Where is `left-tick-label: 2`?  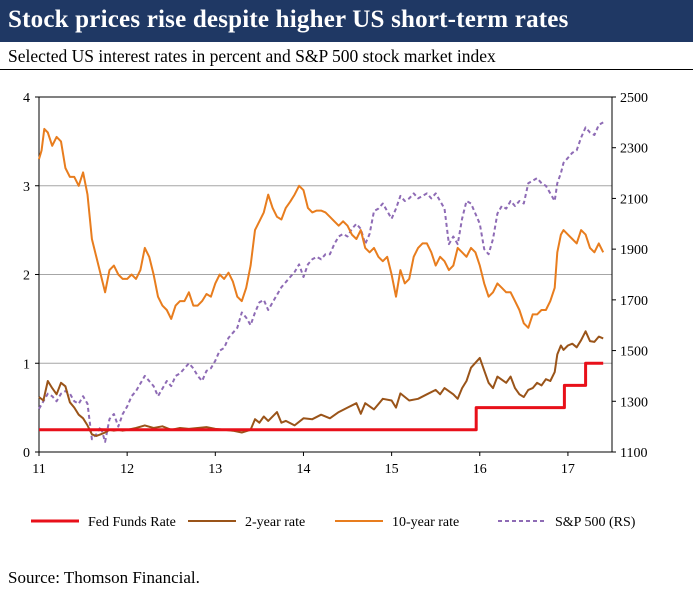 left-tick-label: 2 is located at coordinates (26, 276).